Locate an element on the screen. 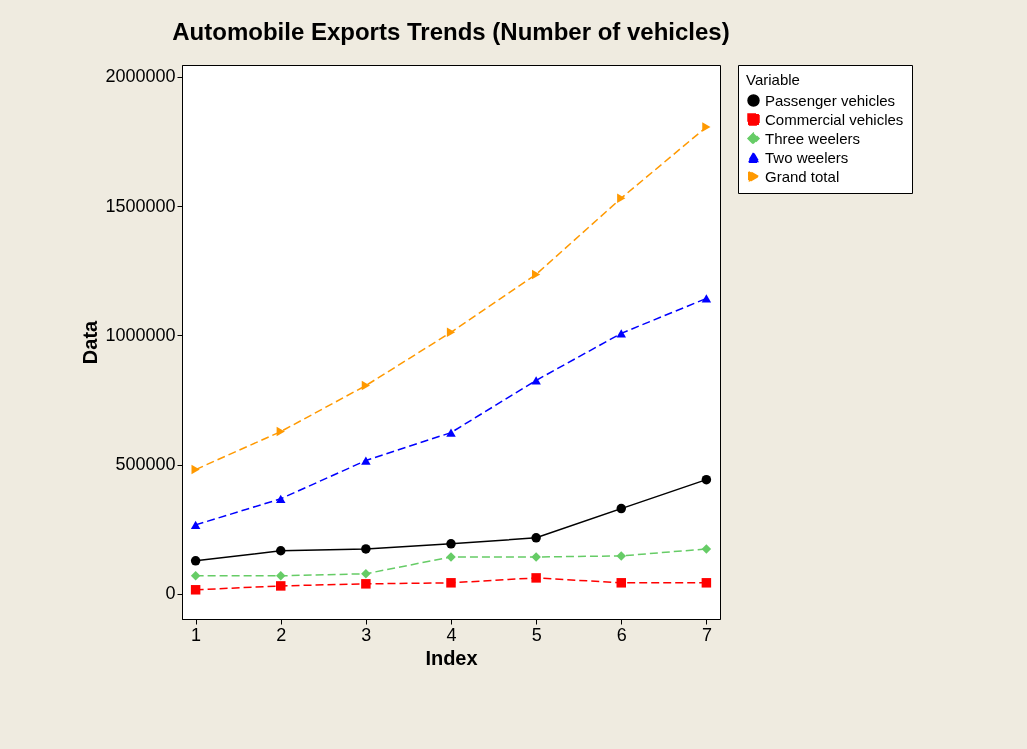  y-axis-title: Data is located at coordinates (90, 342).